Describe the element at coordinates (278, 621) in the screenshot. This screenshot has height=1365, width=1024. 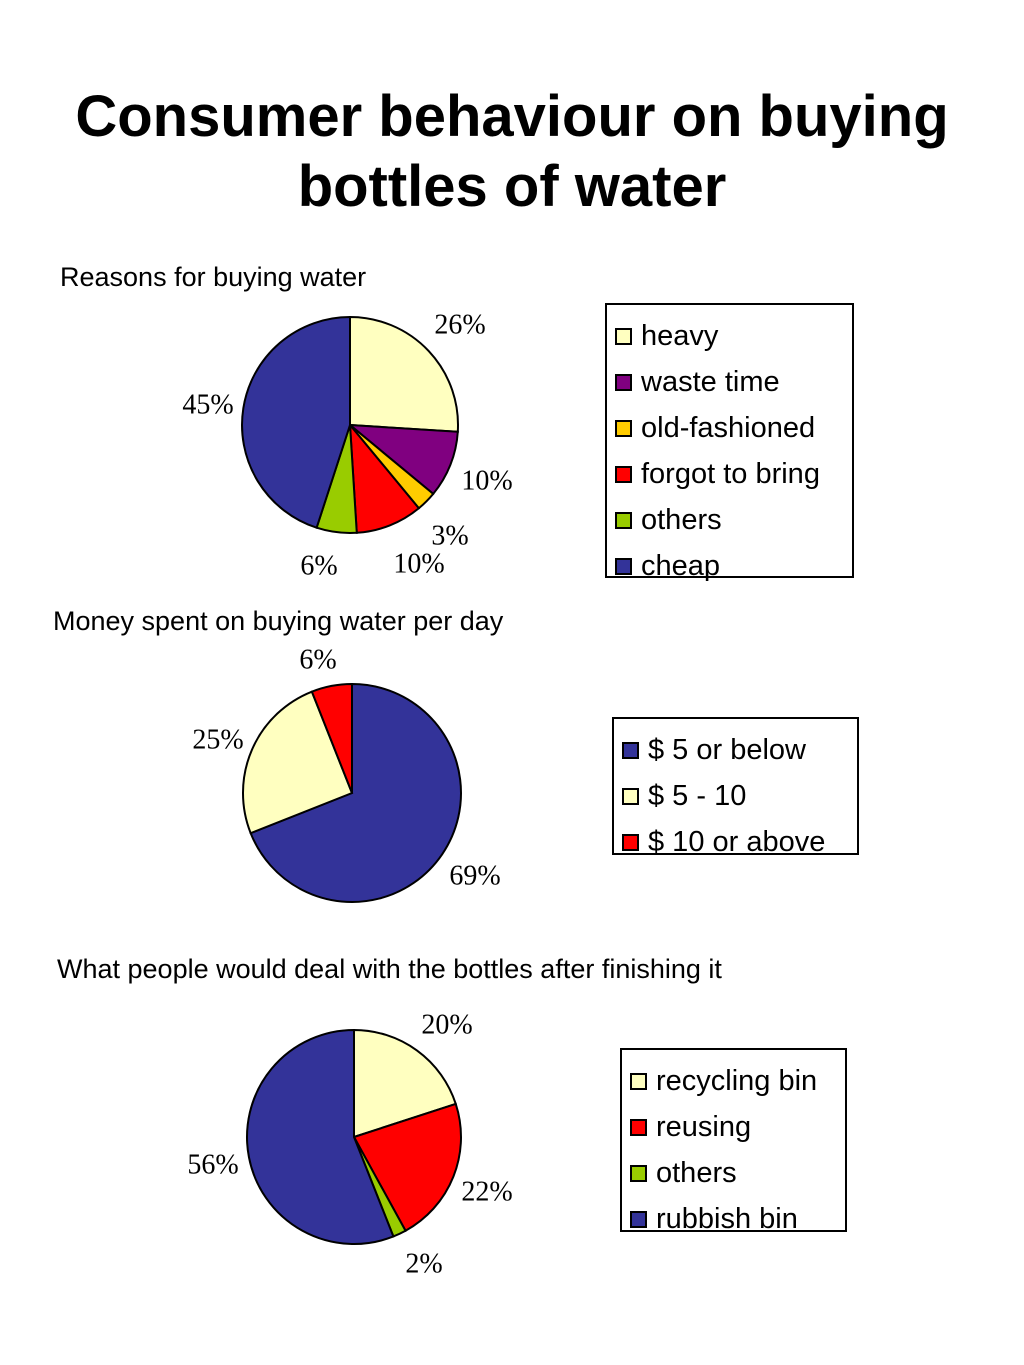
I see `chart-title-money: Money spent on buying water per day` at that location.